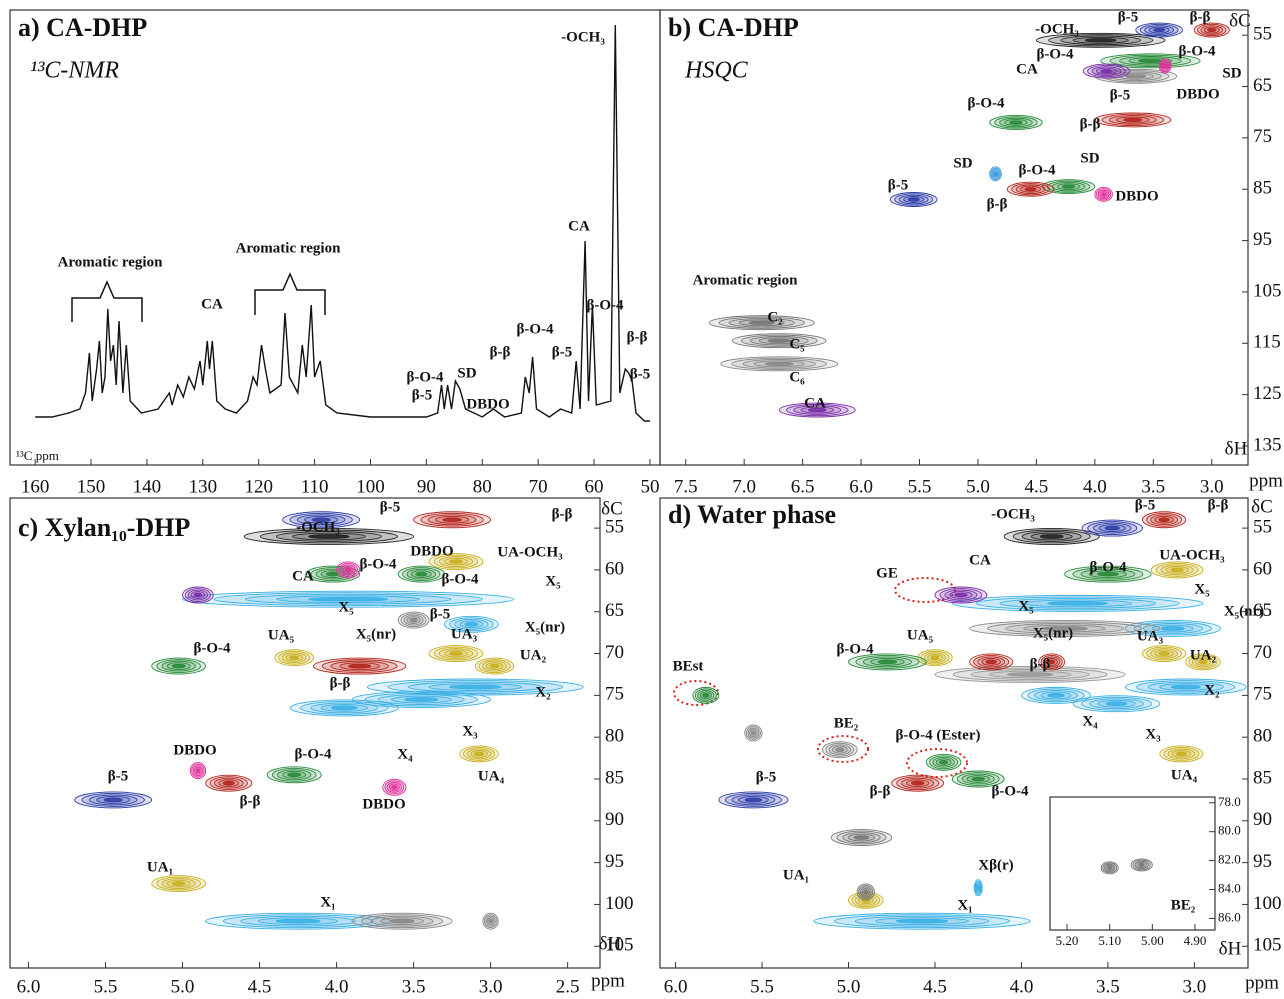 This screenshot has height=999, width=1284. Describe the element at coordinates (1266, 480) in the screenshot. I see `x-unit: ppm` at that location.